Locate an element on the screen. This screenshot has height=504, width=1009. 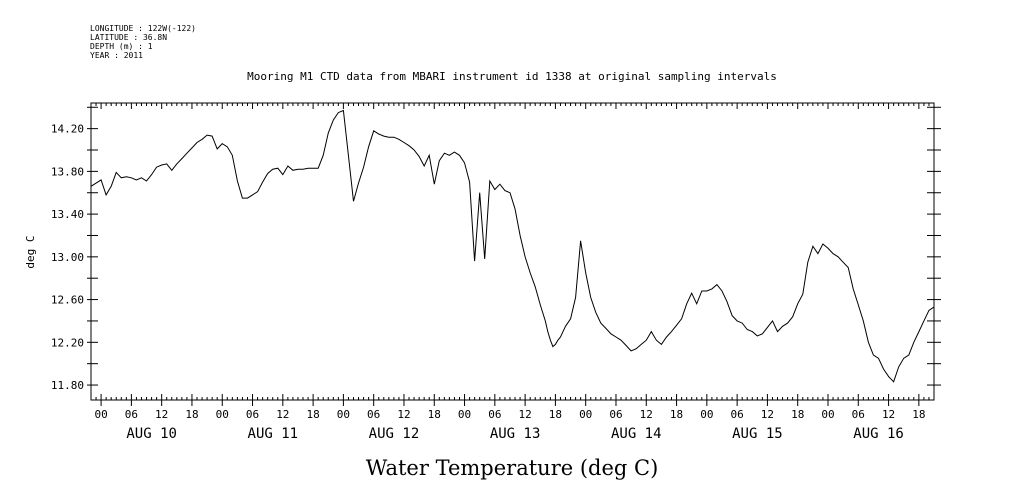
day-label: AUG 11 is located at coordinates (273, 434).